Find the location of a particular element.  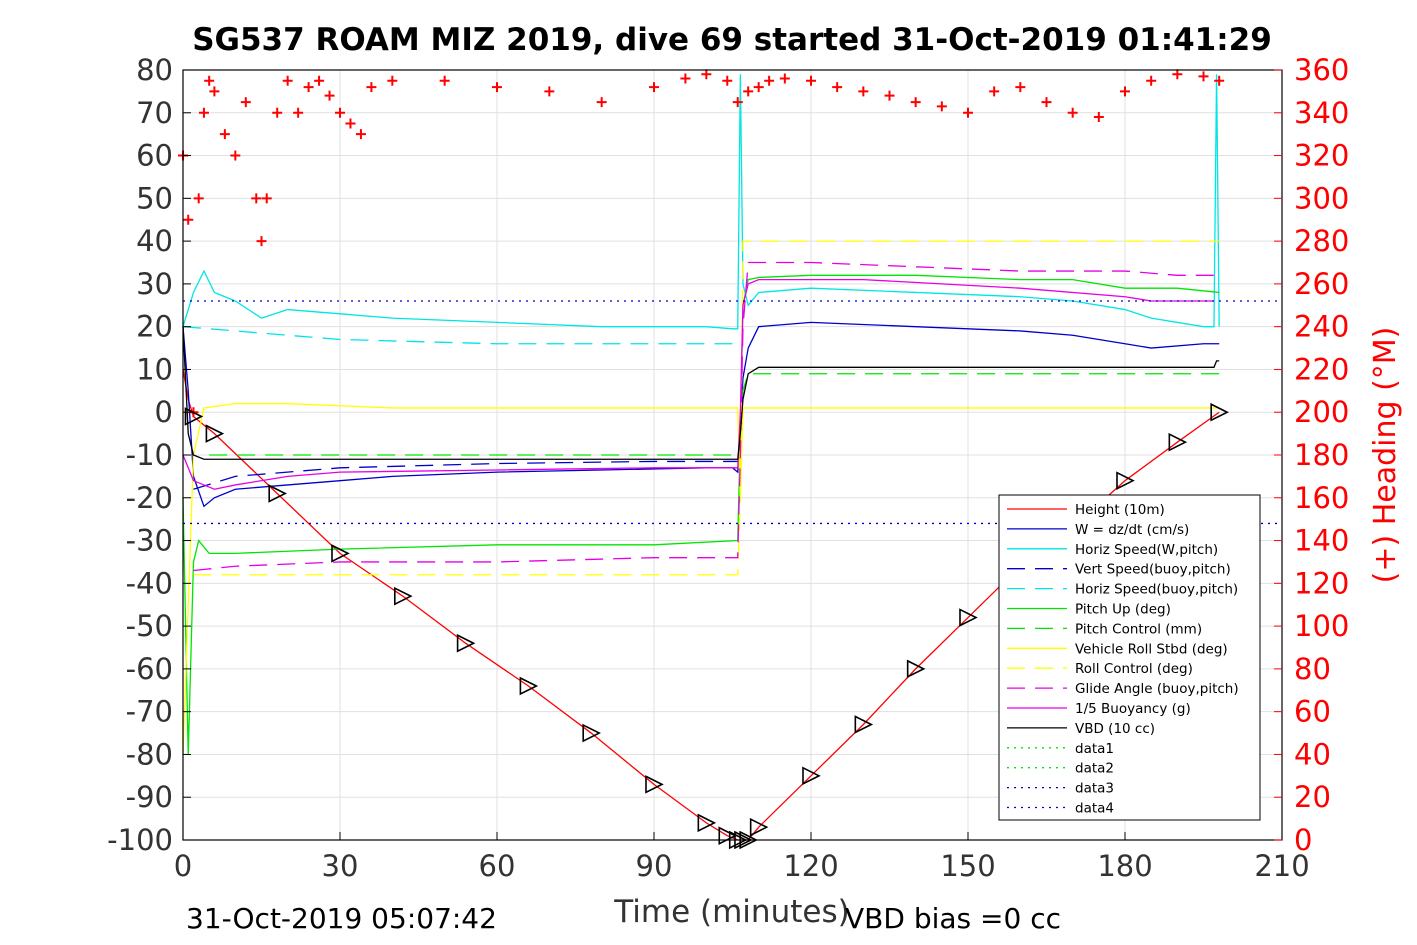

legend-label: data3 is located at coordinates (1094, 789).